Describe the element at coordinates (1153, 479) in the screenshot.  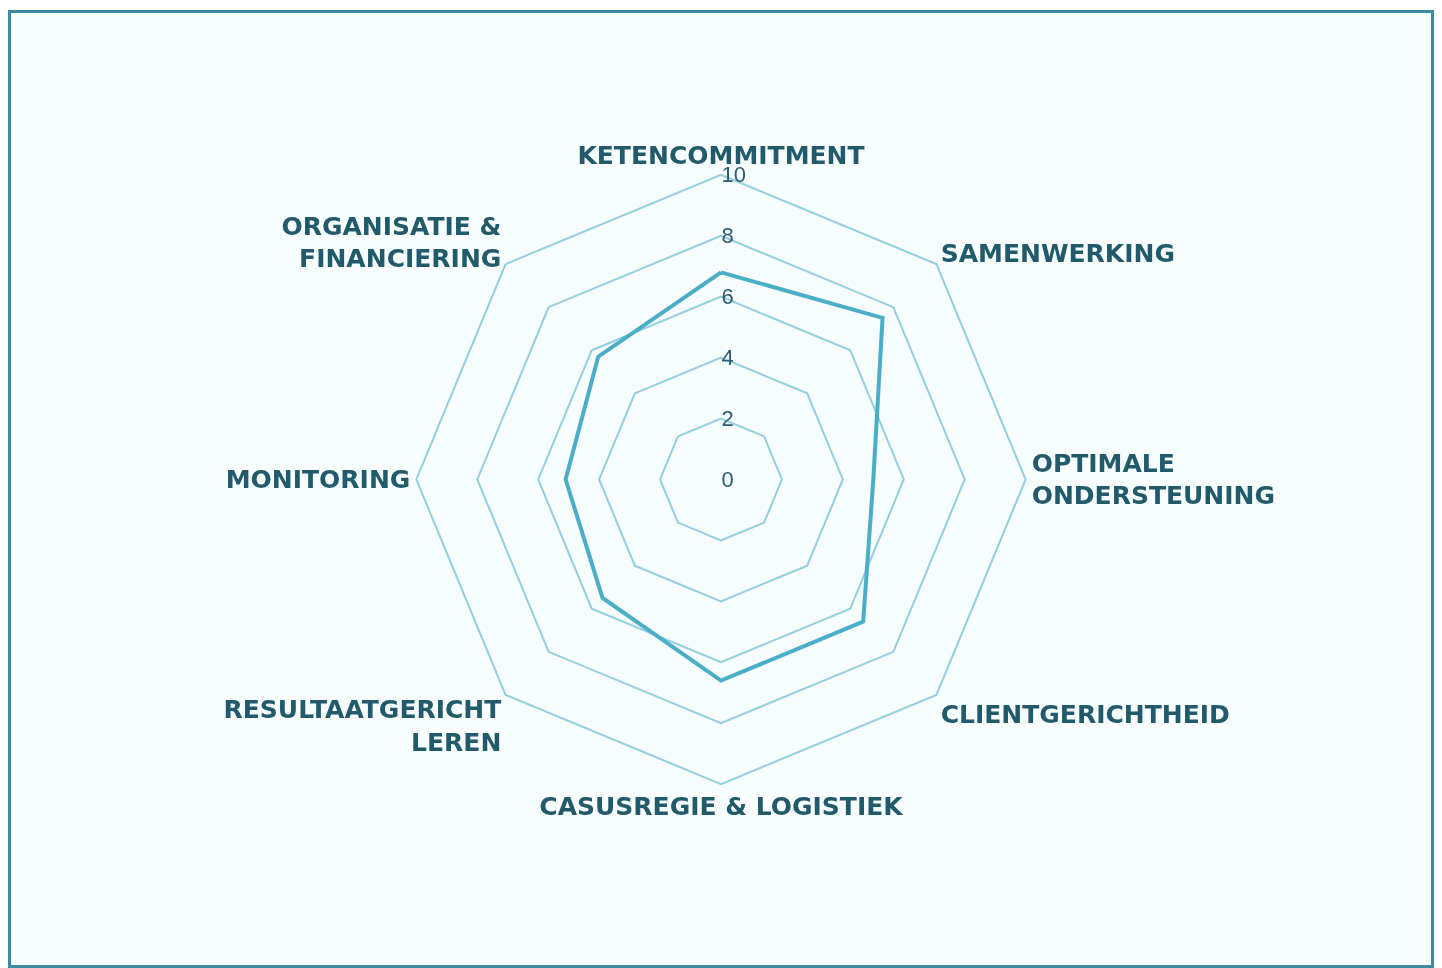
I see `spoke-label: OPTIMALE ONDERSTEUNING` at that location.